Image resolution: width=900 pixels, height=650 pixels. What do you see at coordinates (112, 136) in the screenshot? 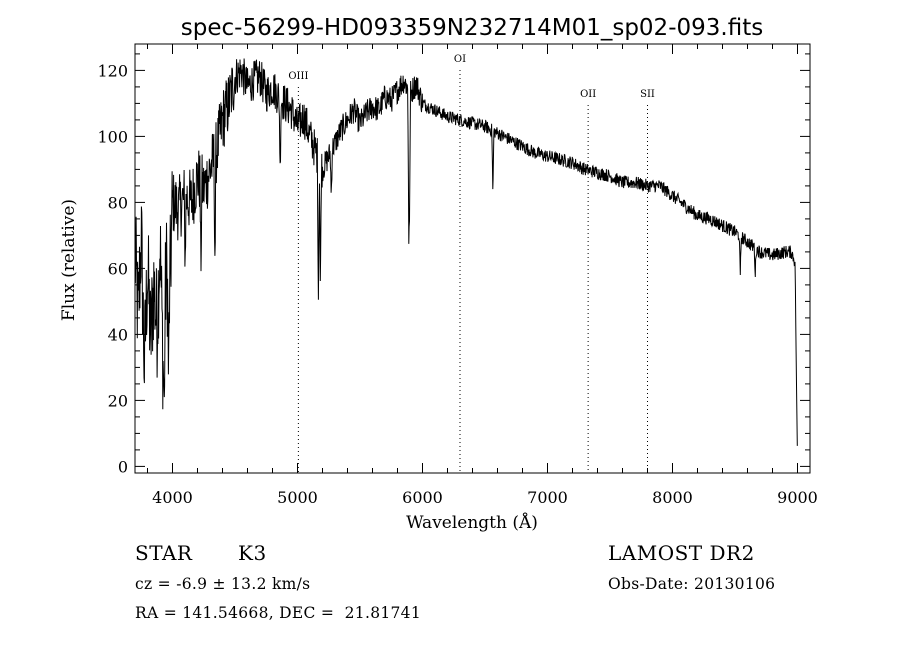
I see `y-tick-label: 100` at bounding box center [112, 136].